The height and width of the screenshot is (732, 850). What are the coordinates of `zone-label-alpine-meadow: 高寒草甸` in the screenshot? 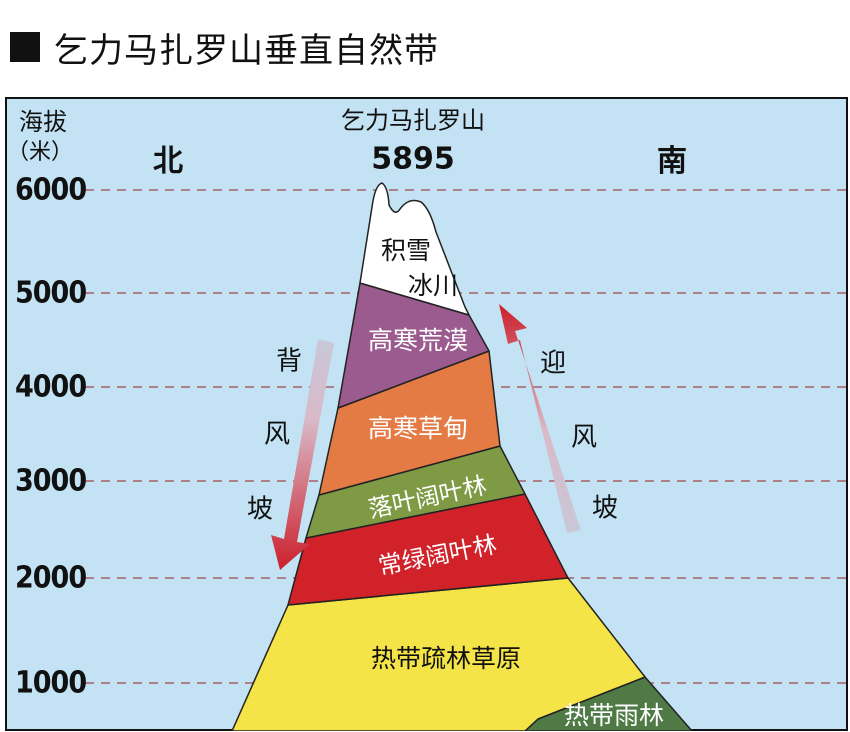 It's located at (418, 428).